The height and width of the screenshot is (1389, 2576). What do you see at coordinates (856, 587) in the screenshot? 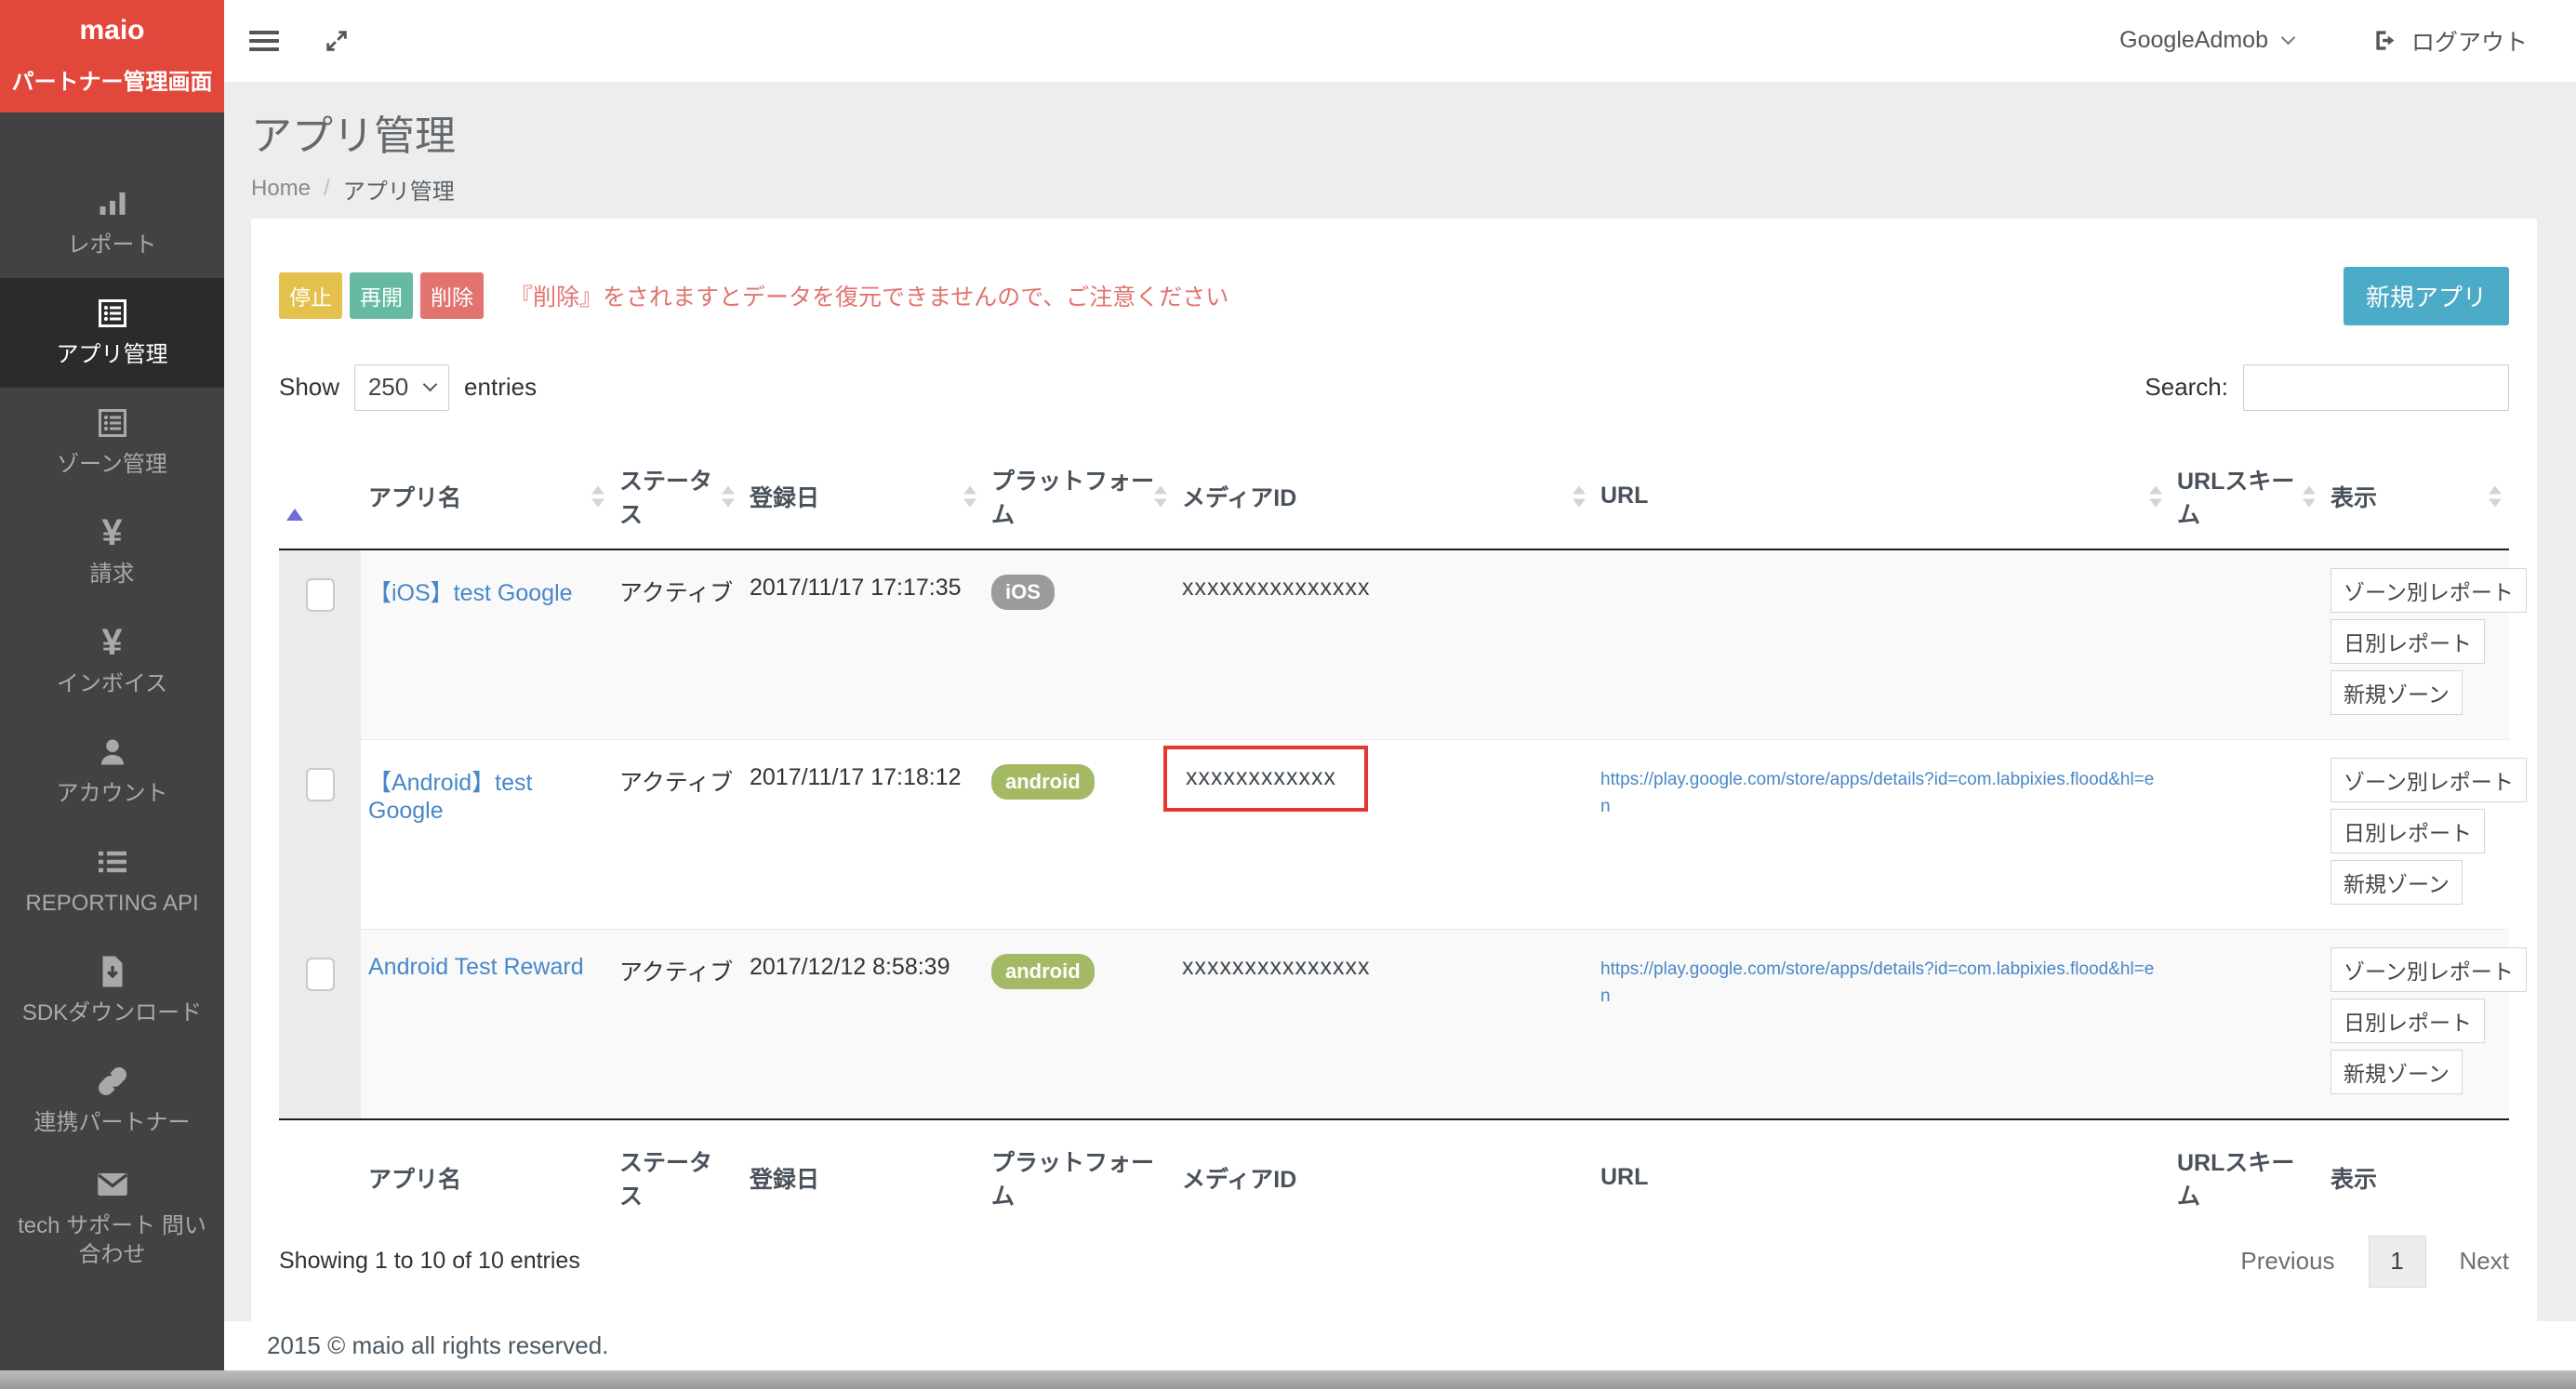
I see `date-cell: 2017/11/17 17:17:35` at bounding box center [856, 587].